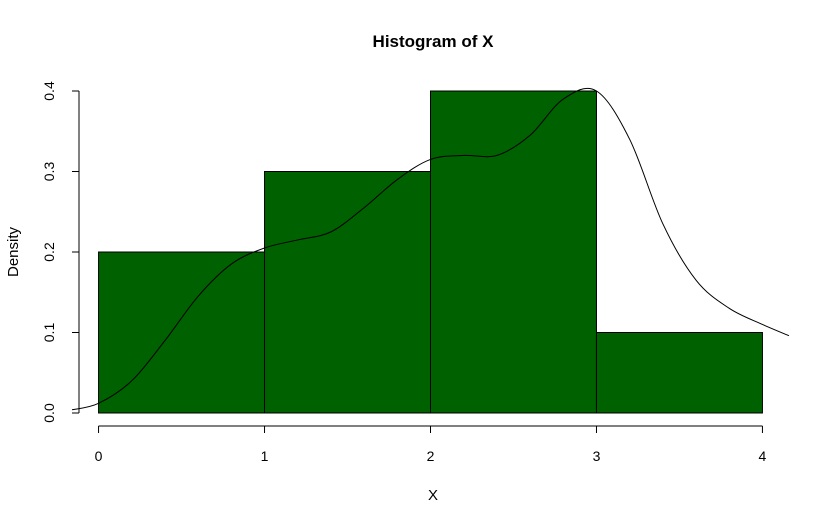 The image size is (828, 525). What do you see at coordinates (763, 456) in the screenshot?
I see `x-tick-label: 4` at bounding box center [763, 456].